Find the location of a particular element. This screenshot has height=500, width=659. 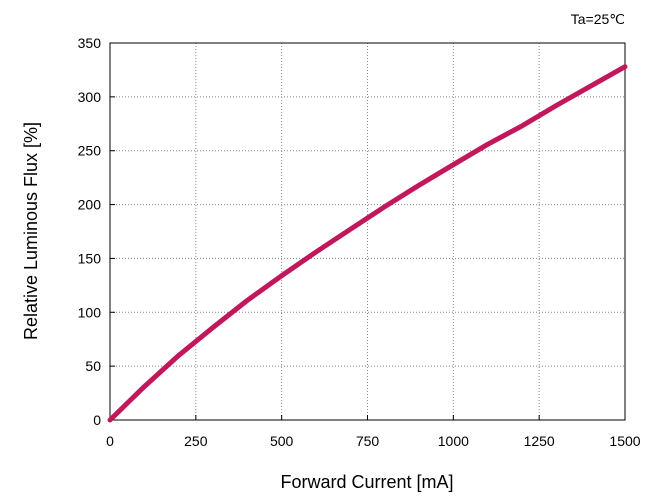

y-tick-label-6: 300 is located at coordinates (90, 97).